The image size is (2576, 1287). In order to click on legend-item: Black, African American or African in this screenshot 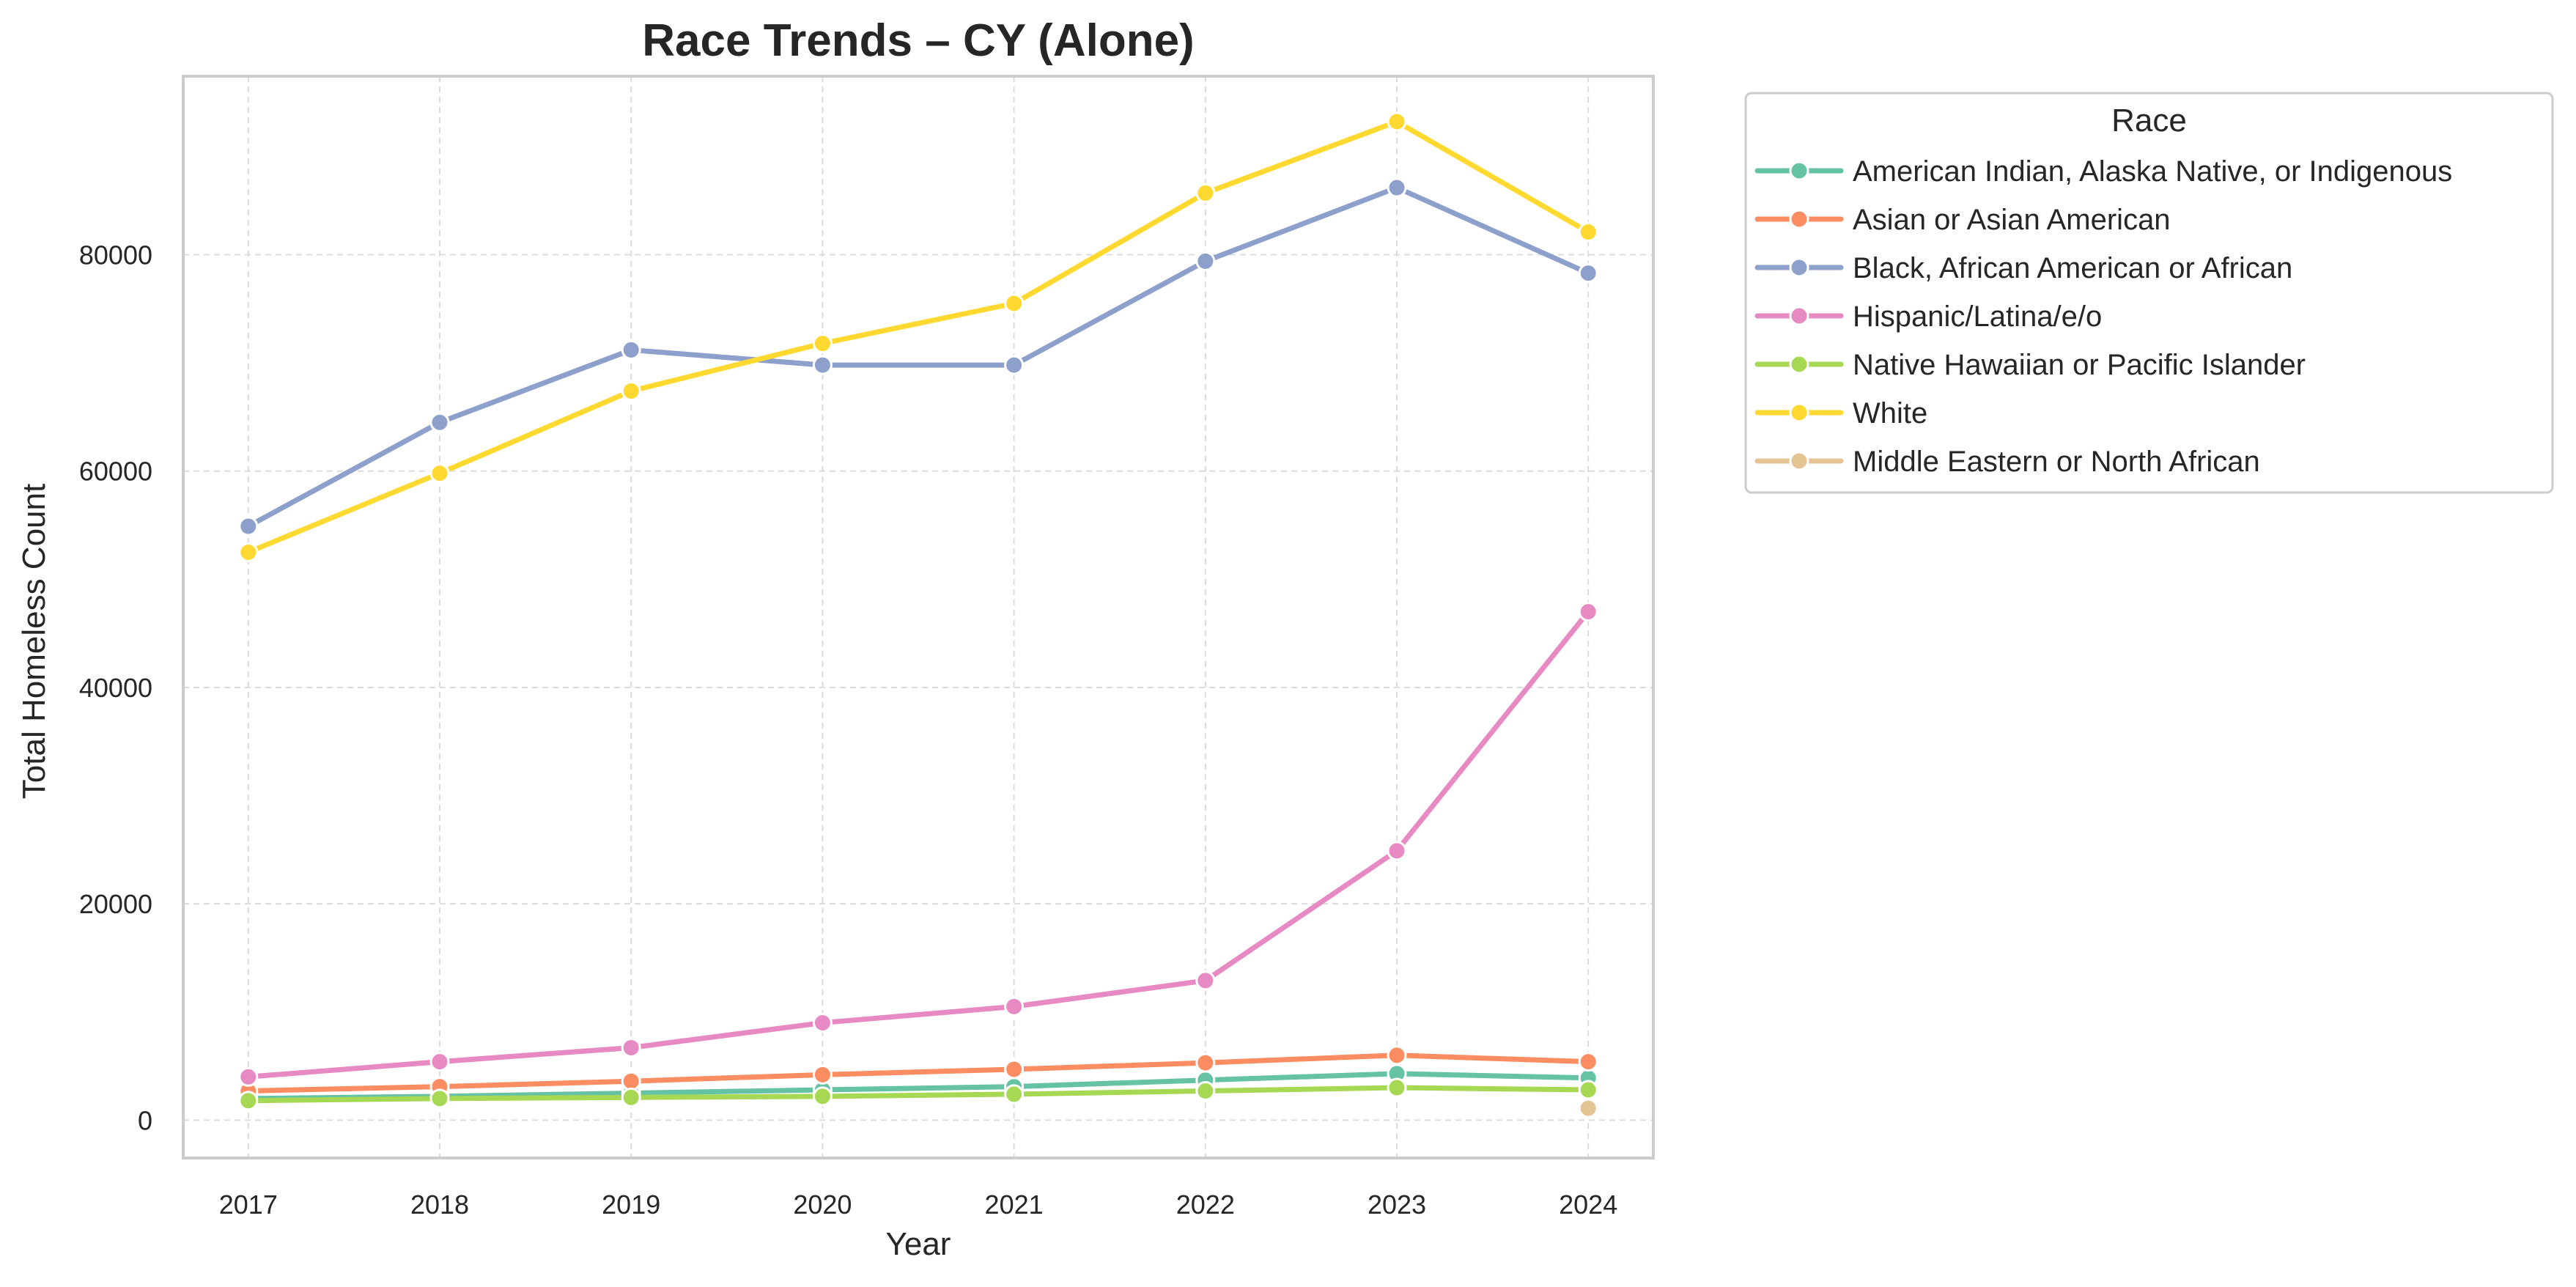, I will do `click(2023, 268)`.